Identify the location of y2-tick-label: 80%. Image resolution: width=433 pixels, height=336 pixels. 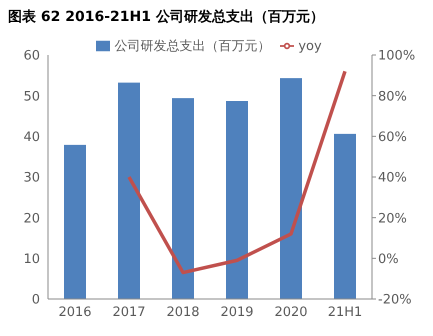
(392, 96).